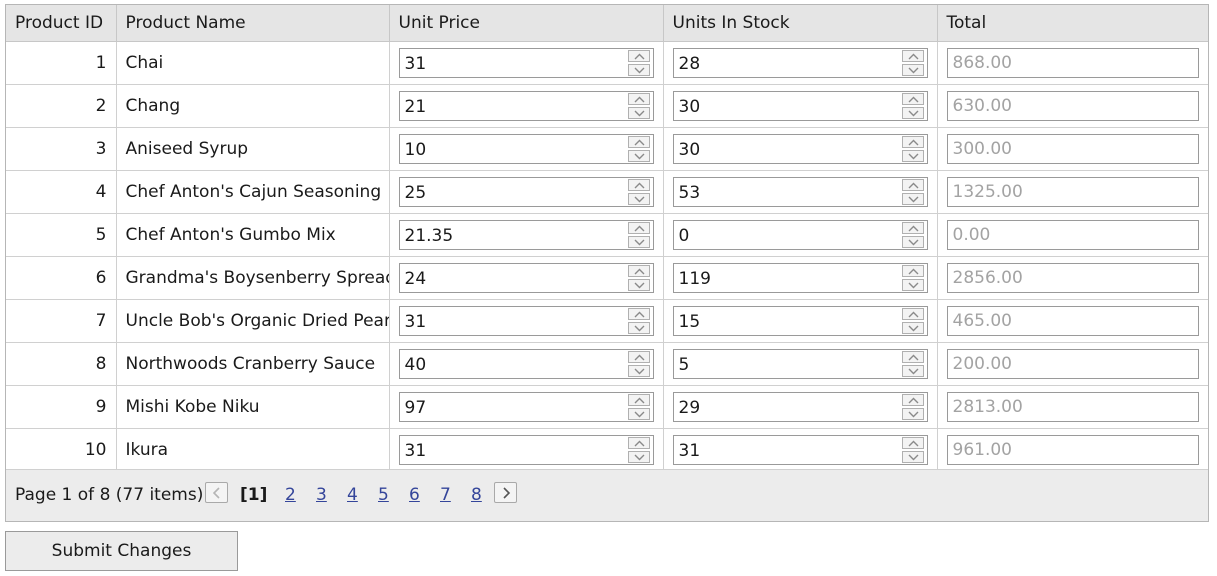 This screenshot has width=1217, height=576. I want to click on header-units-in-stock: Units In Stock, so click(800, 23).